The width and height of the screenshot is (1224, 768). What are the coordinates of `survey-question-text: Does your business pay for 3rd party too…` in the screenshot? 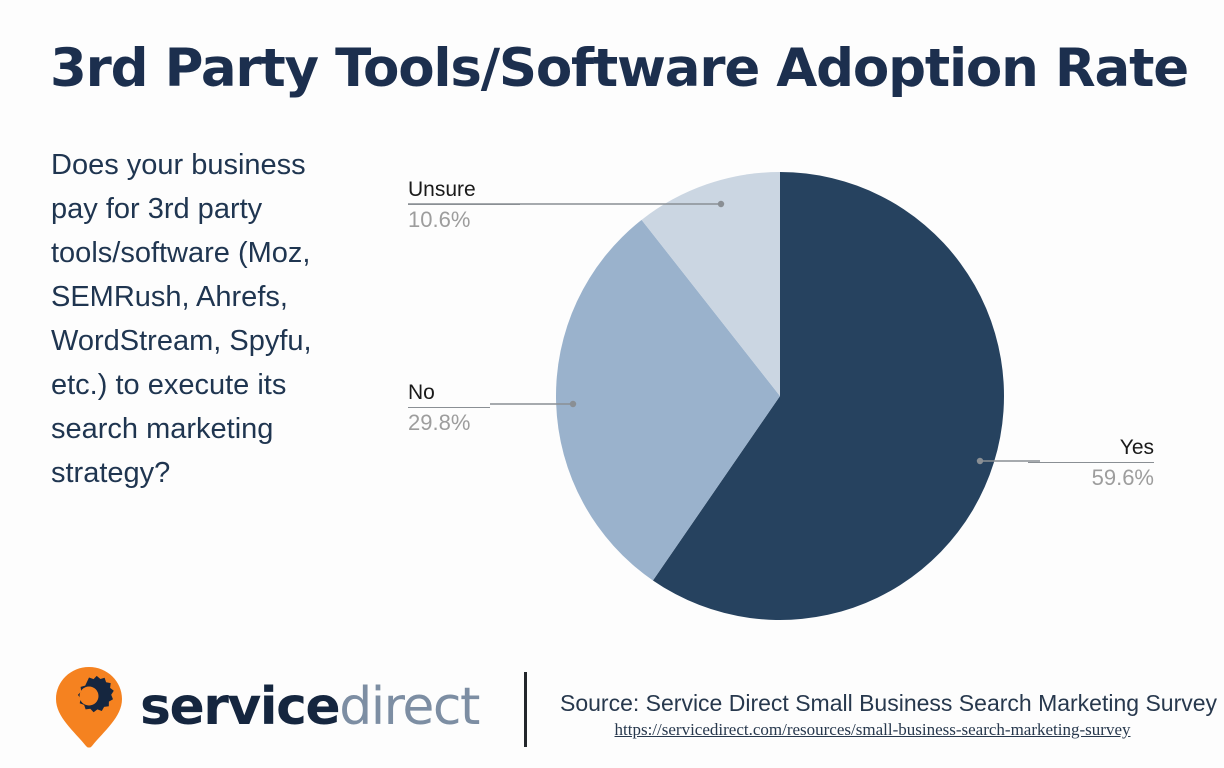 It's located at (181, 319).